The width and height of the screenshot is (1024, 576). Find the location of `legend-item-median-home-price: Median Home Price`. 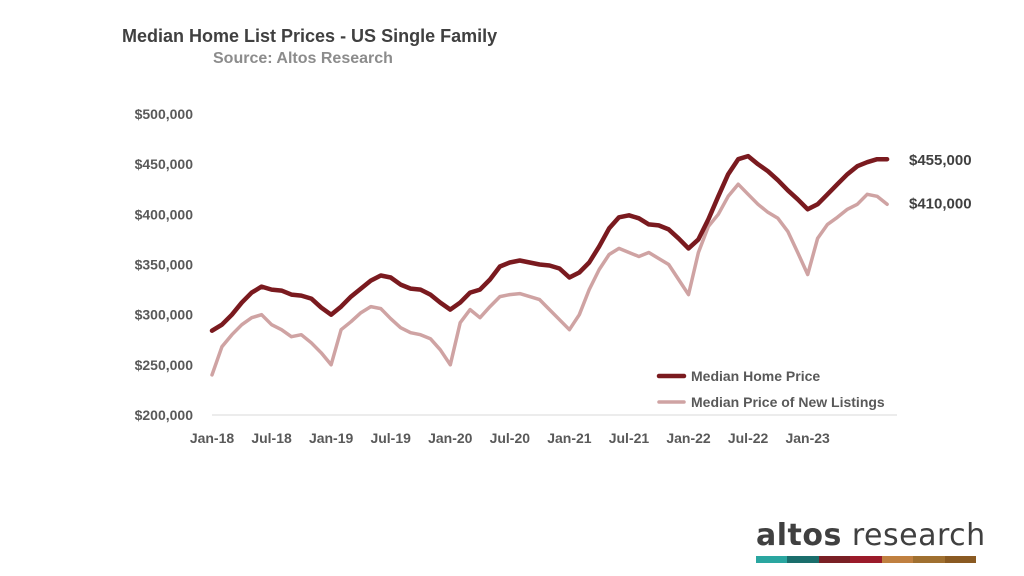

legend-item-median-home-price: Median Home Price is located at coordinates (738, 376).